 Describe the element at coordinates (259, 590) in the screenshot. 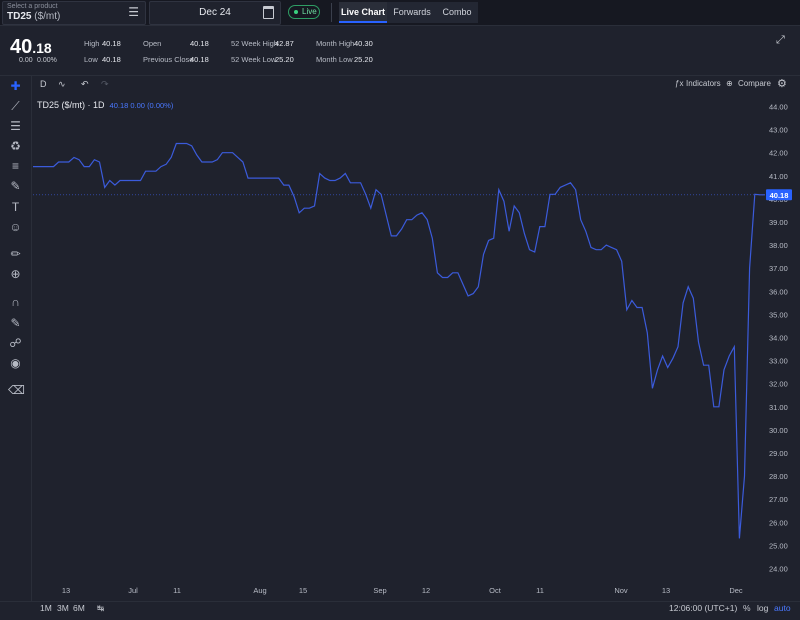

I see `x-tick-label: Aug` at that location.